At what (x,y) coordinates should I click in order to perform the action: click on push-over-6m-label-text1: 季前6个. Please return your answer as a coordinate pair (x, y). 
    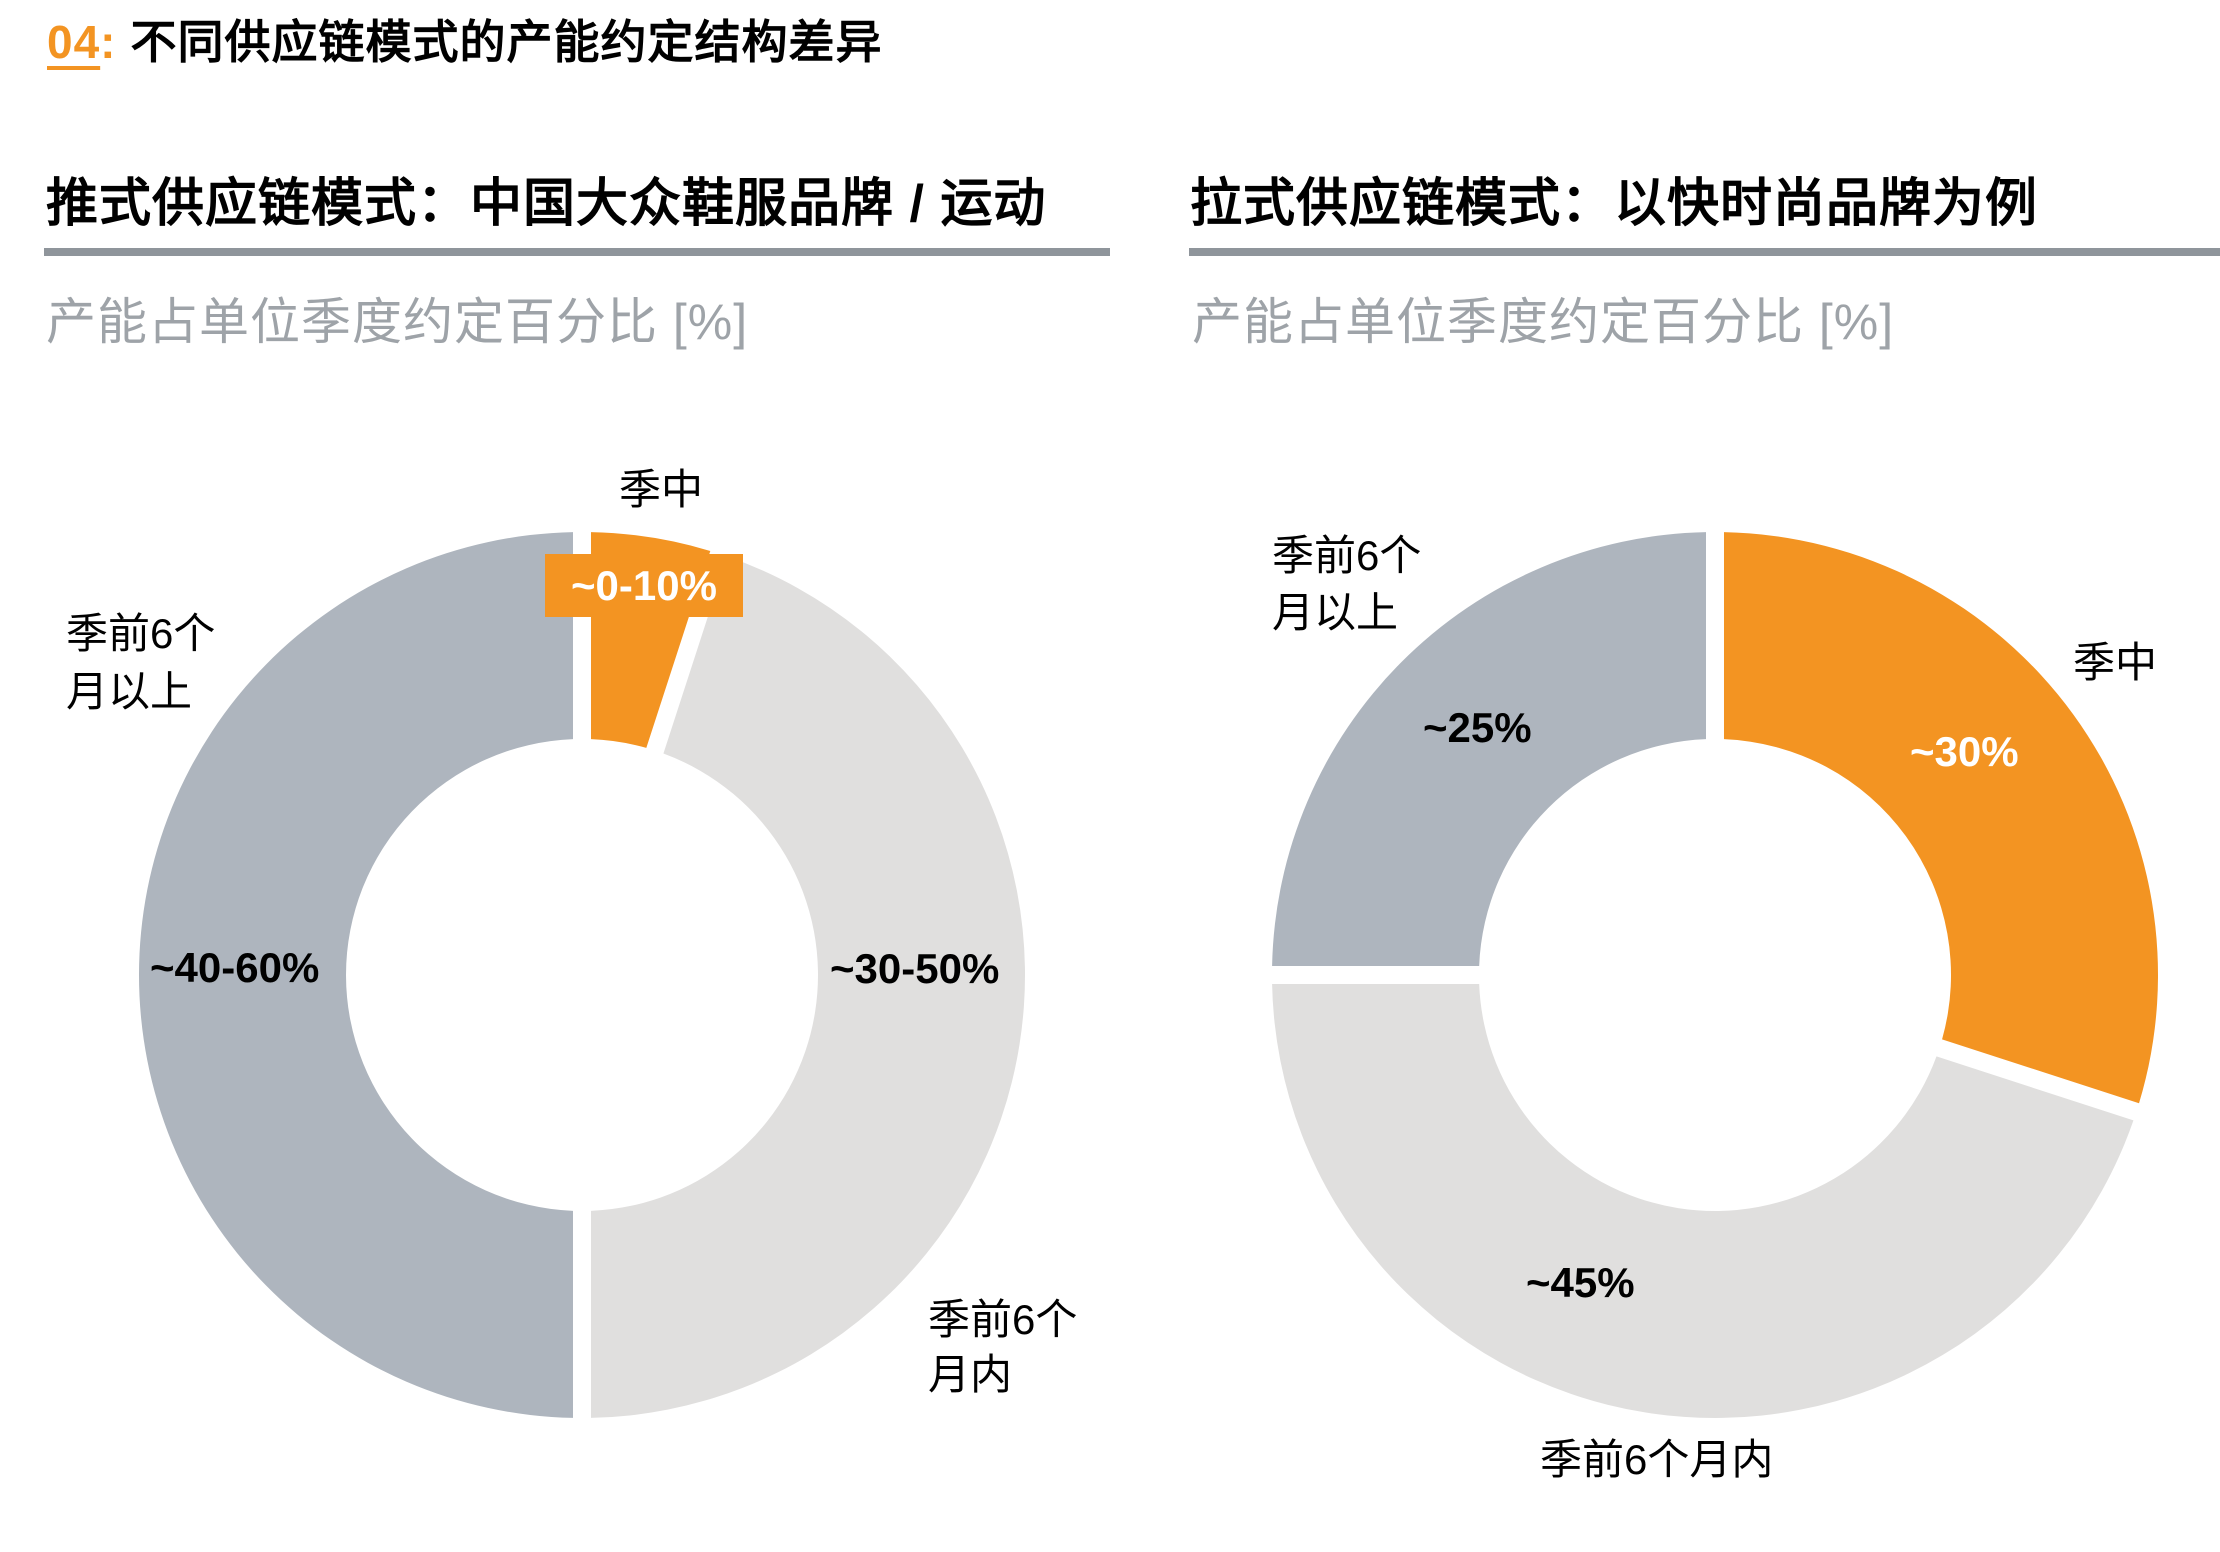
    Looking at the image, I should click on (141, 633).